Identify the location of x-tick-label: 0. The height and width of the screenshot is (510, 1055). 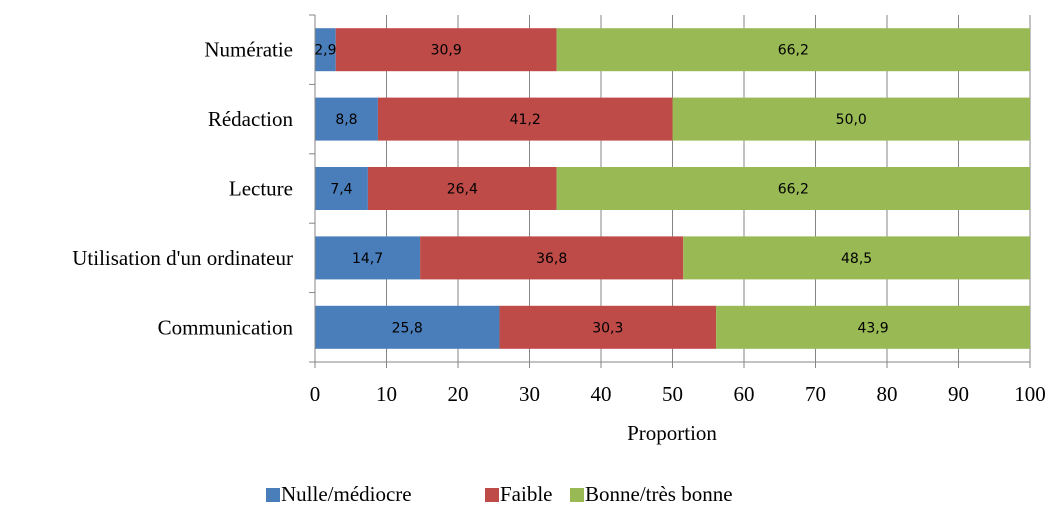
(315, 394).